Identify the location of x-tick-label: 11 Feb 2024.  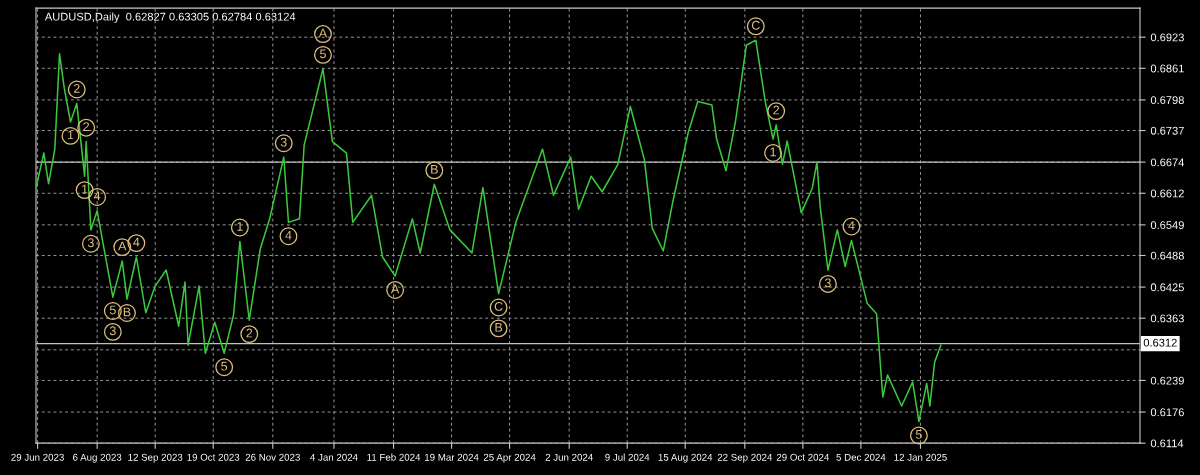
(394, 457).